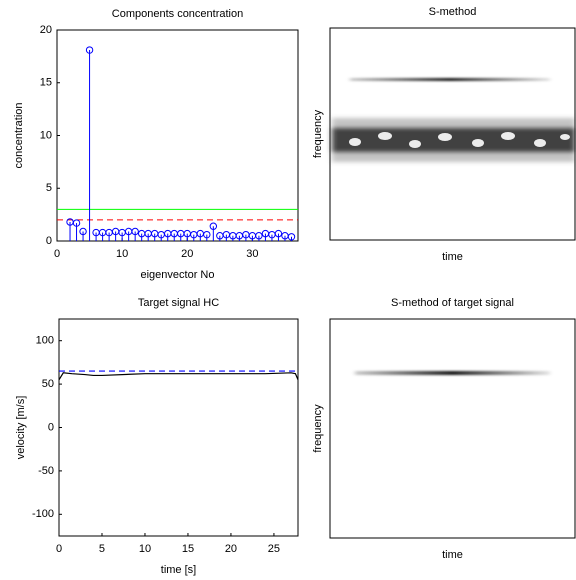 The height and width of the screenshot is (580, 576). I want to click on y-tick-label: -100, so click(43, 514).